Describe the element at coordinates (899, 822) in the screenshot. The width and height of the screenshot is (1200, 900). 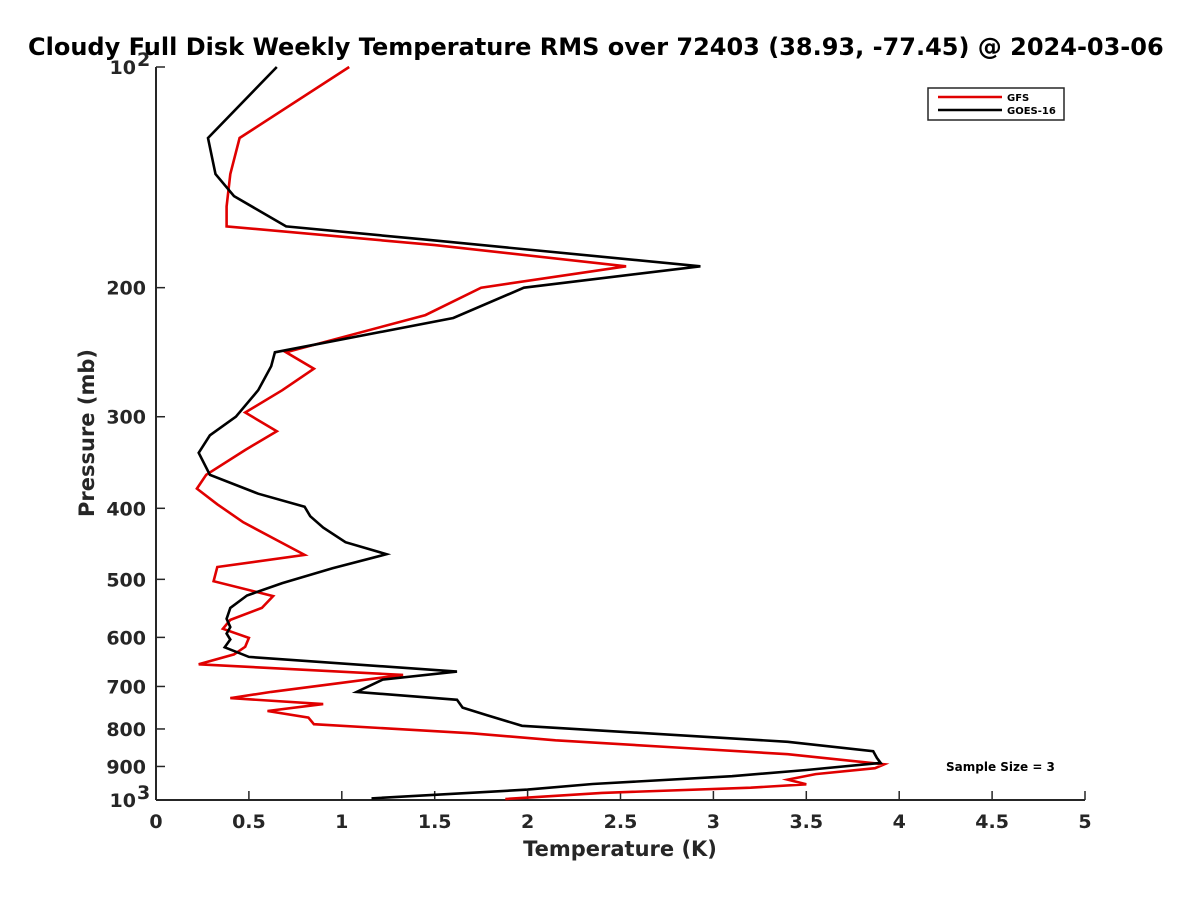
I see `x-tick-label: 4` at that location.